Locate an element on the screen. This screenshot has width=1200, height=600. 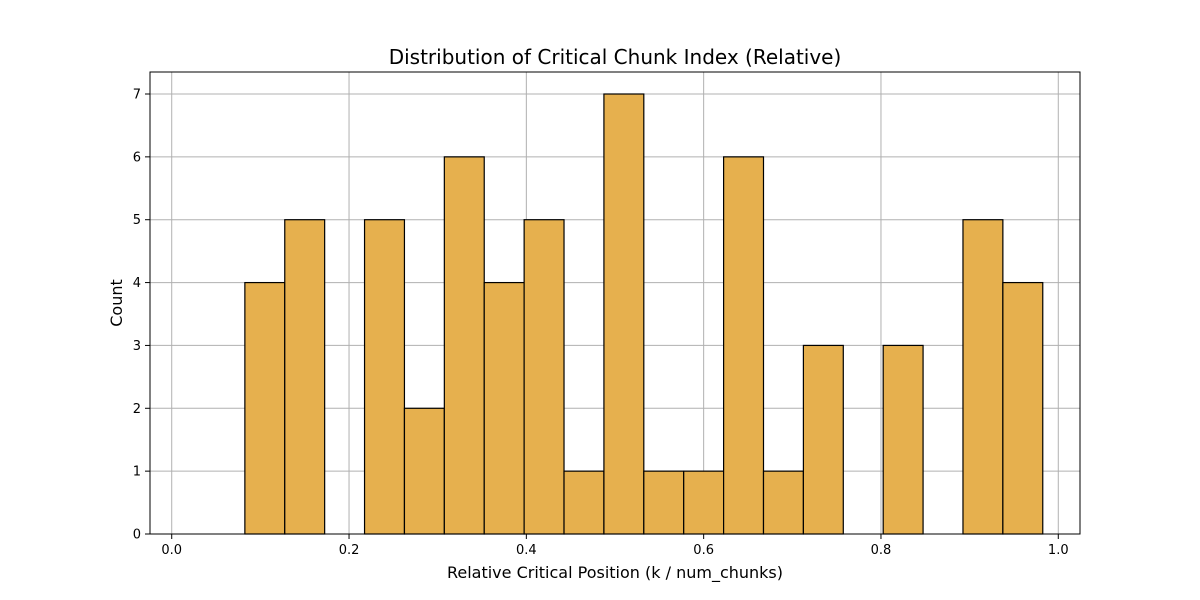
x-tick-label: 0.0 is located at coordinates (171, 550).